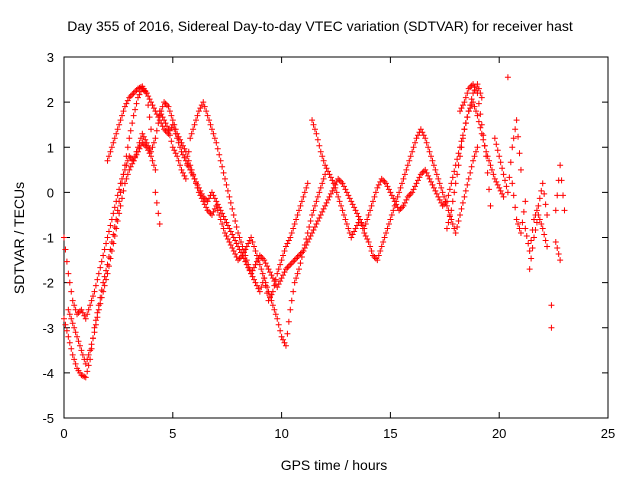  Describe the element at coordinates (50, 57) in the screenshot. I see `y-tick-label: 3` at that location.